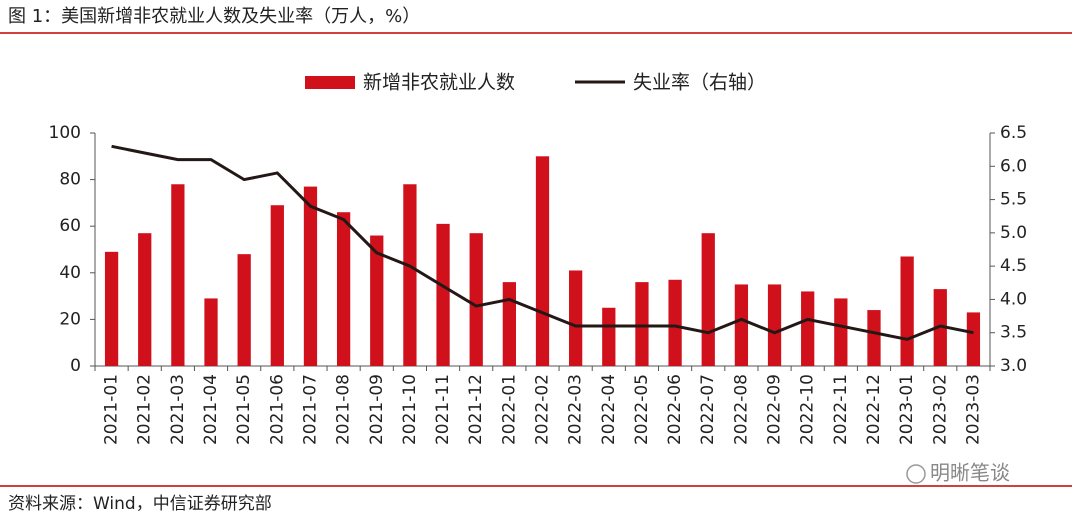 The width and height of the screenshot is (1080, 527). Describe the element at coordinates (775, 409) in the screenshot. I see `x-tick-label: 2022-09` at that location.